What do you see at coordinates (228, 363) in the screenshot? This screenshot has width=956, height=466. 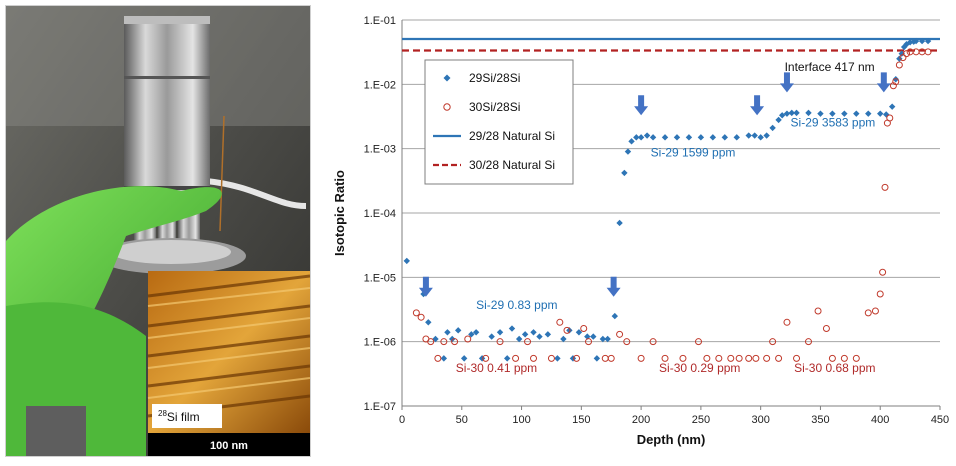 I see `afm-inset: 28Si film 100 nm` at bounding box center [228, 363].